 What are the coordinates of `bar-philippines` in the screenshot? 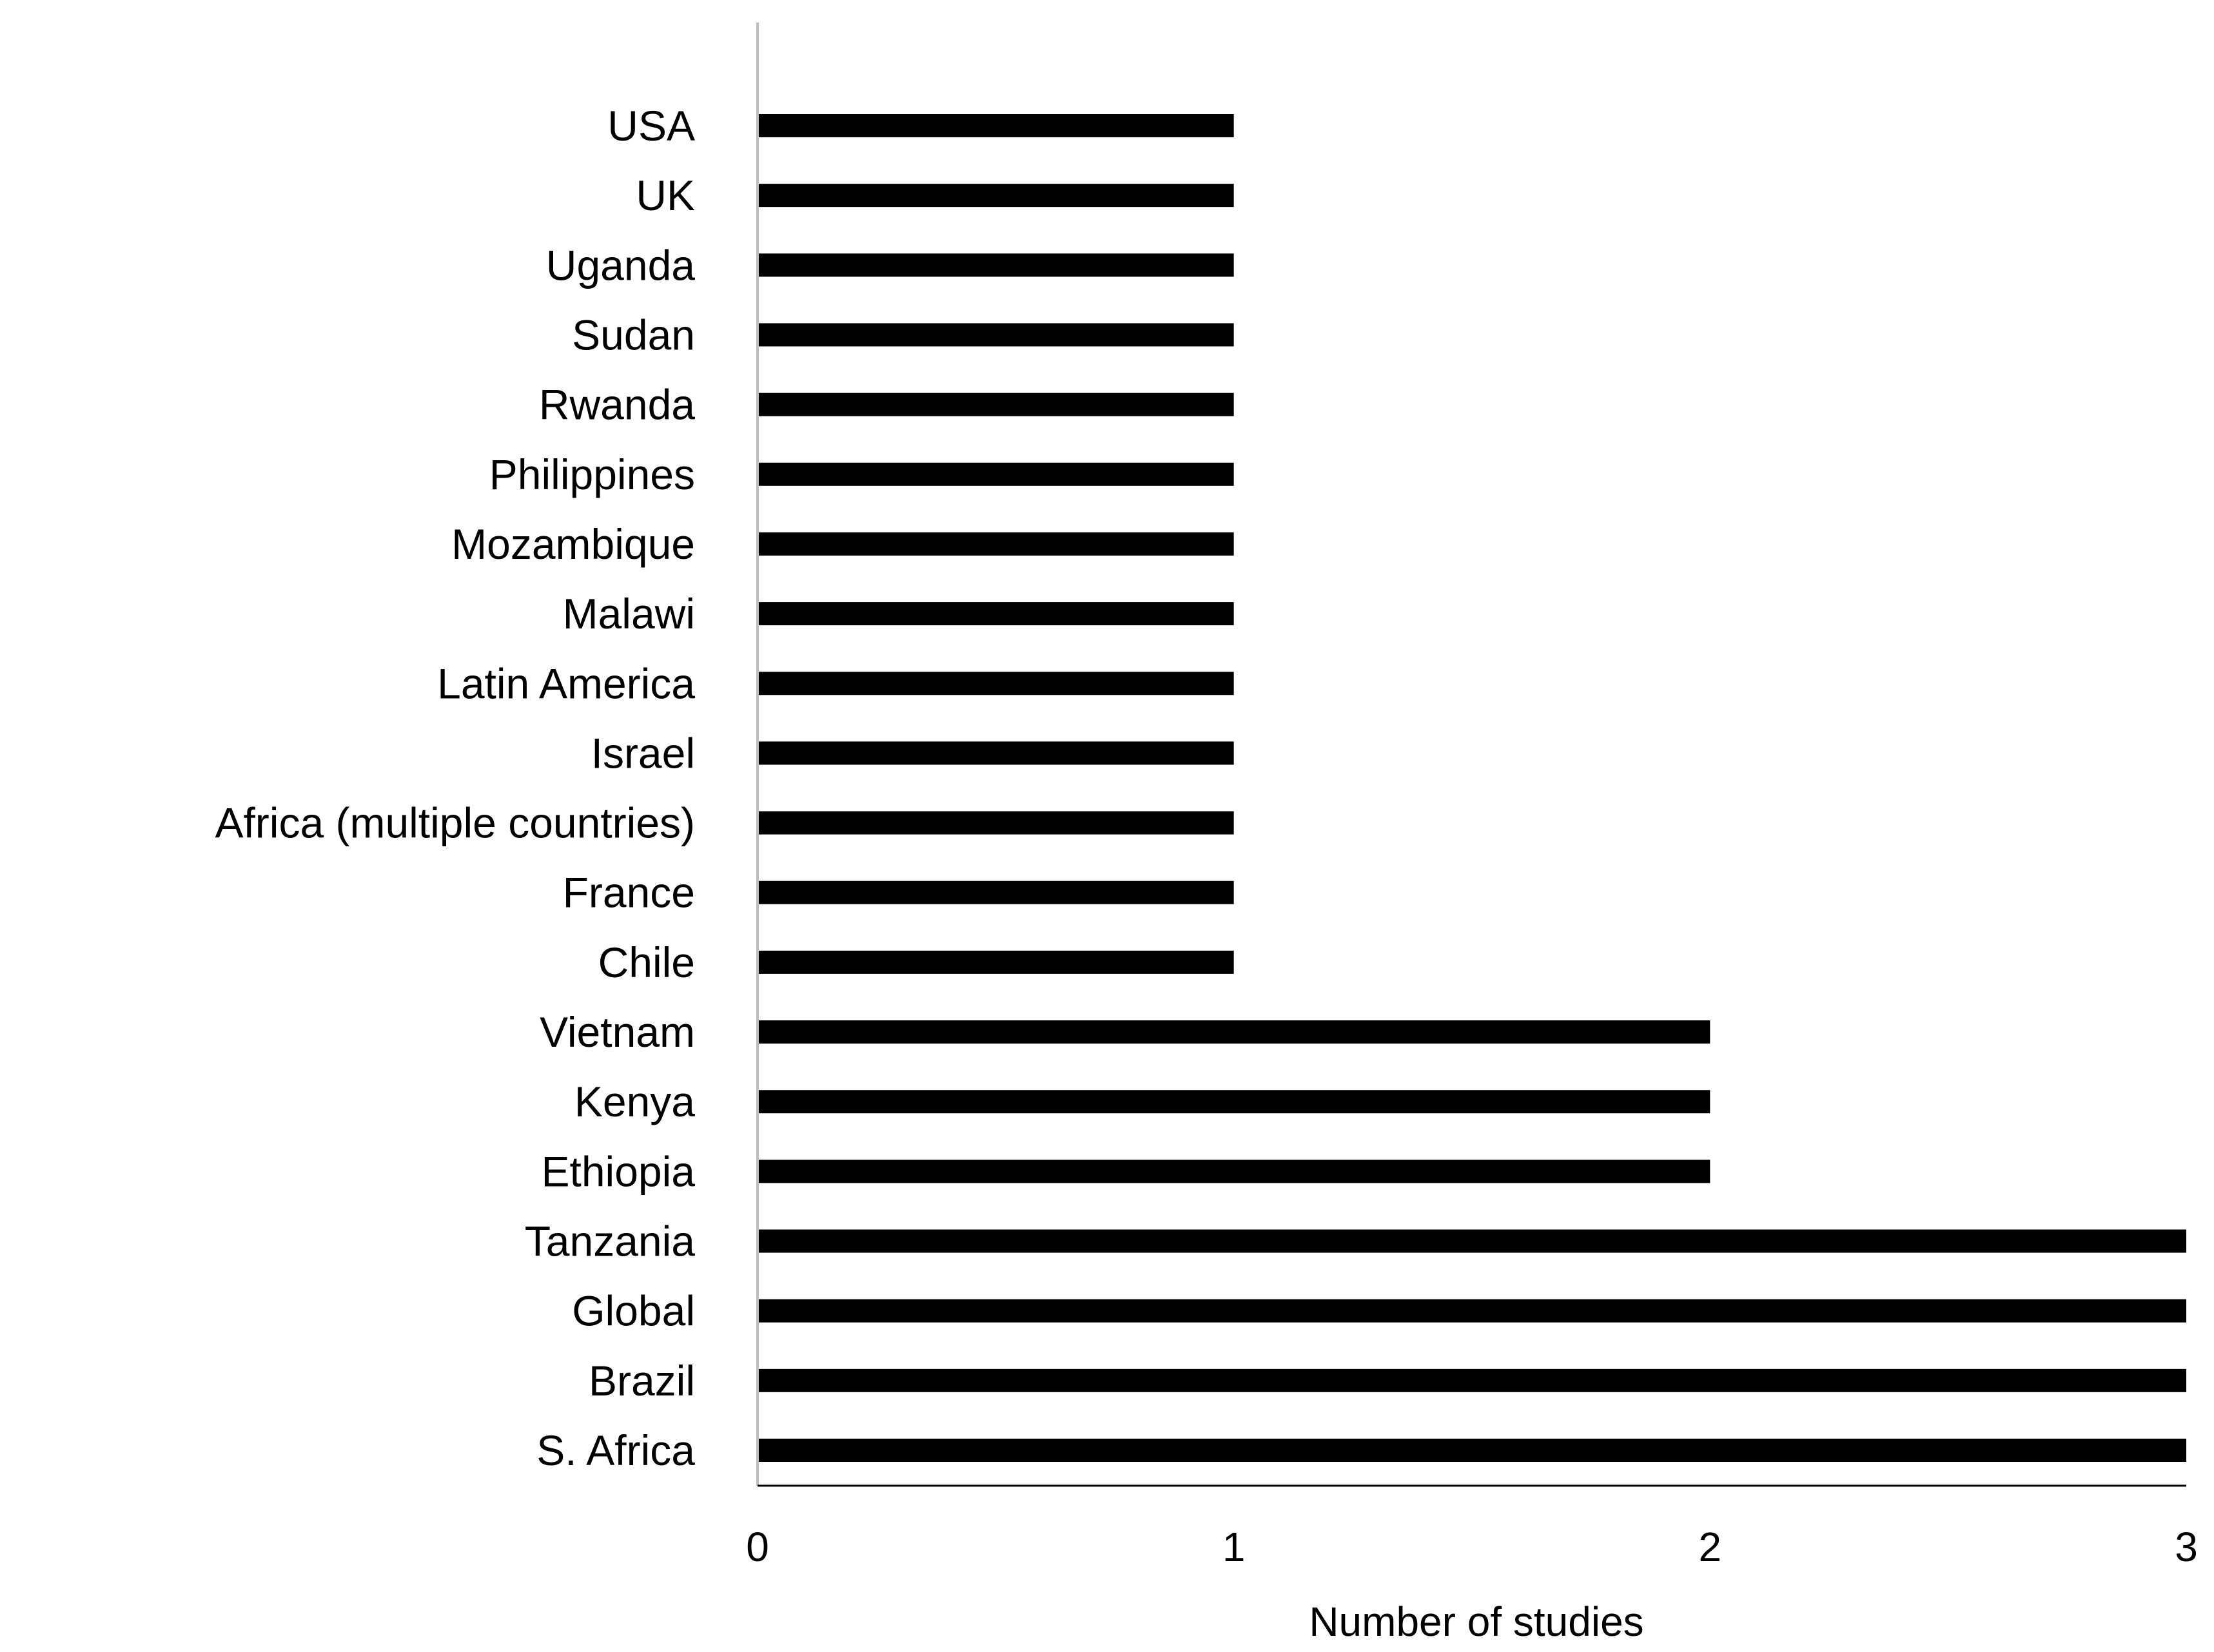 It's located at (996, 474).